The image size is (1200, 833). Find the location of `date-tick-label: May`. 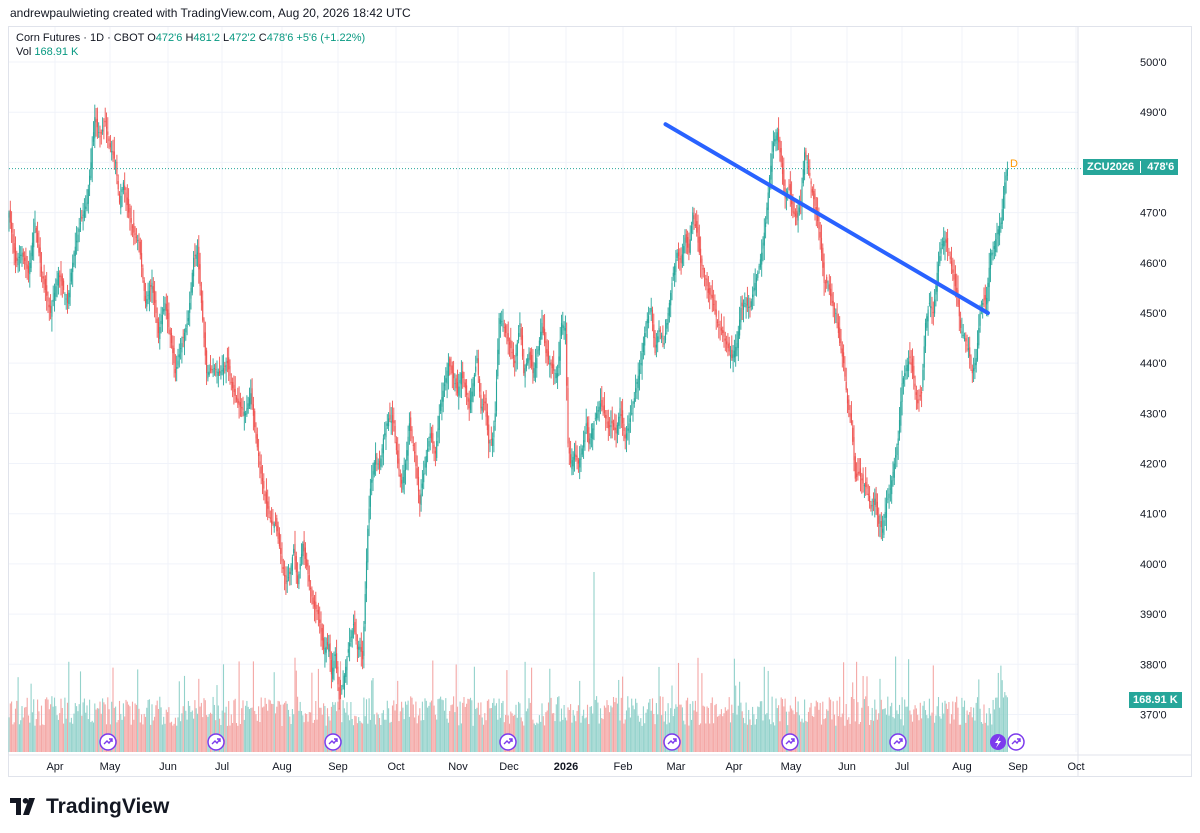

date-tick-label: May is located at coordinates (791, 767).